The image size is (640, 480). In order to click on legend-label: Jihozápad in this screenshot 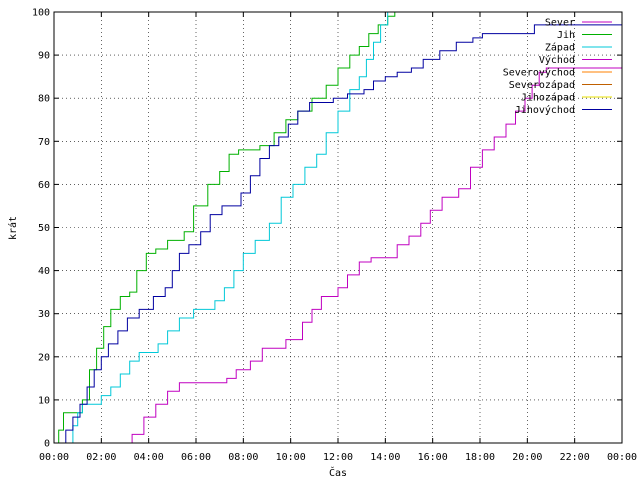, I will do `click(548, 98)`.